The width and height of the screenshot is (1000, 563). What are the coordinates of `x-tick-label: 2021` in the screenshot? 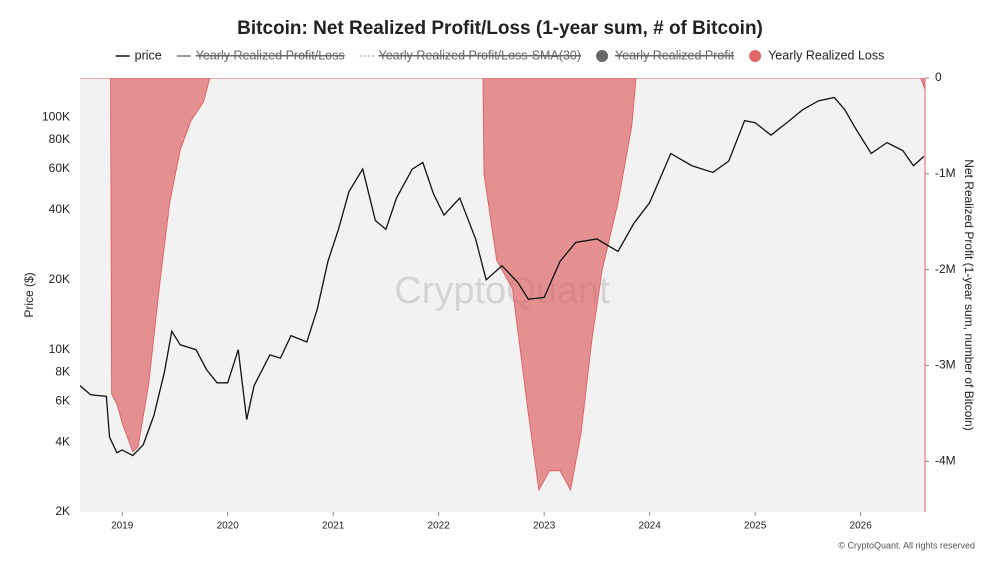 It's located at (333, 526).